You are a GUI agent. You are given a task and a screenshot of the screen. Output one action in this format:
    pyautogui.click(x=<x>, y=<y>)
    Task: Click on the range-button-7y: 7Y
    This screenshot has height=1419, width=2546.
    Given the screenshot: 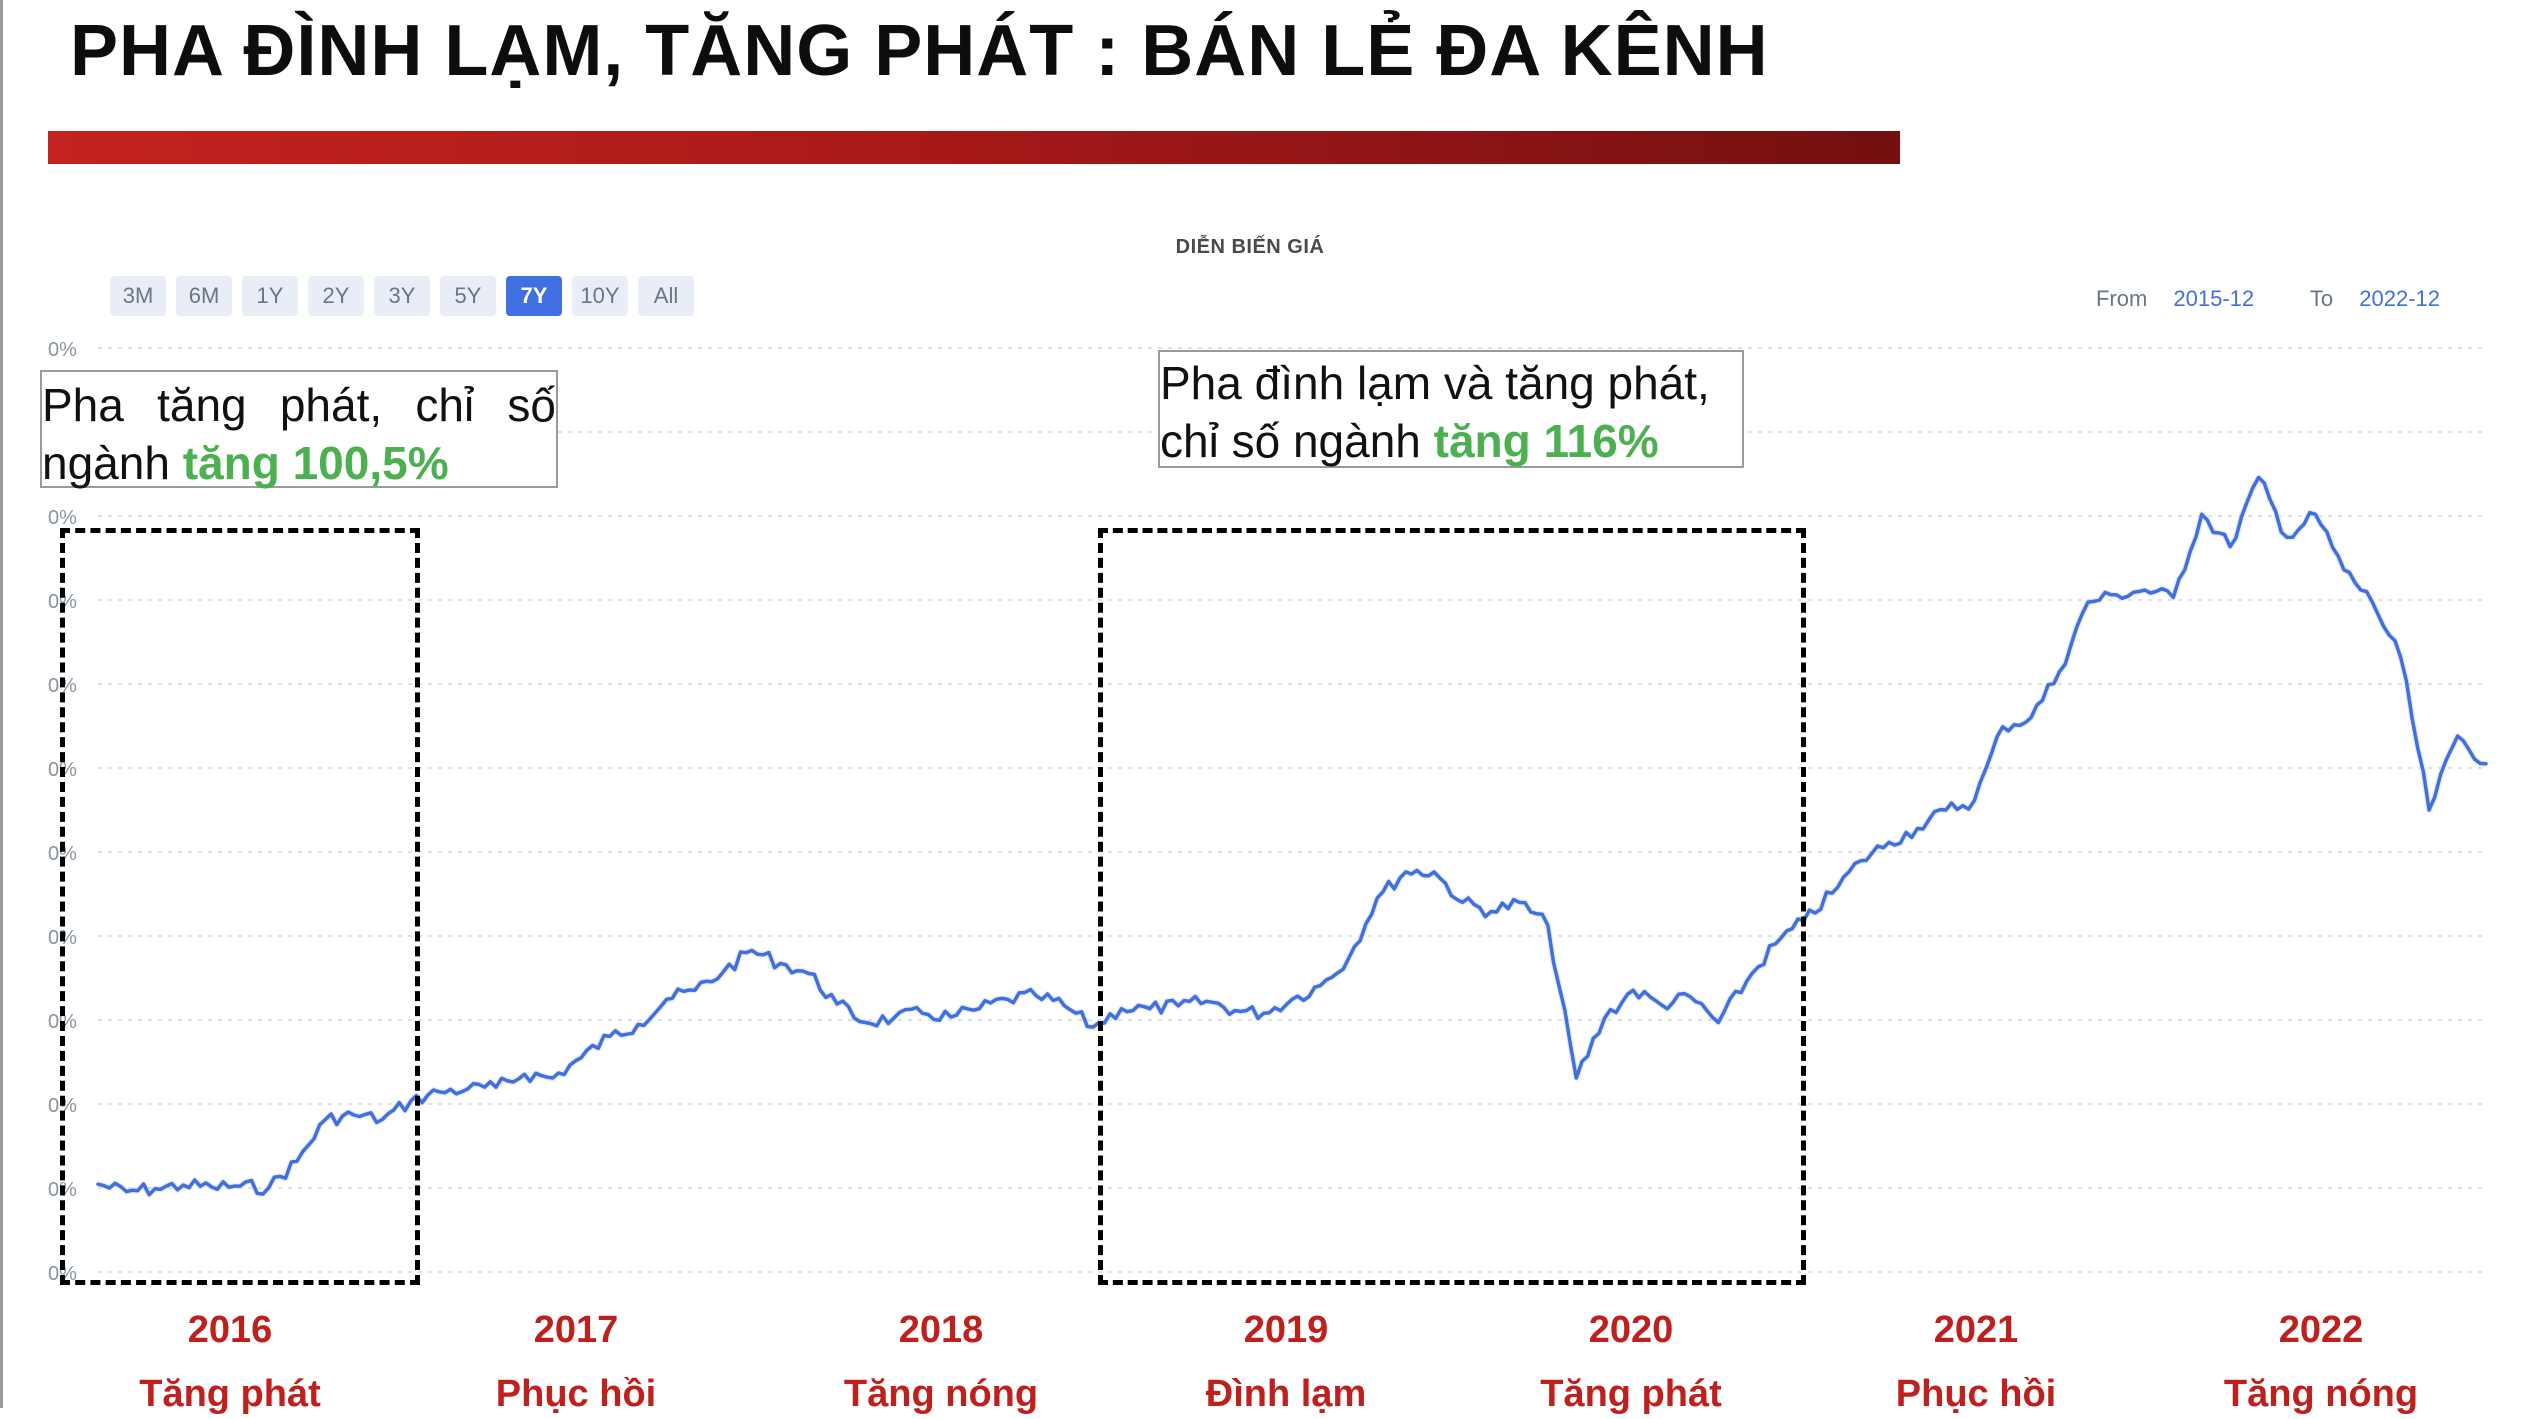 What is the action you would take?
    pyautogui.click(x=534, y=296)
    